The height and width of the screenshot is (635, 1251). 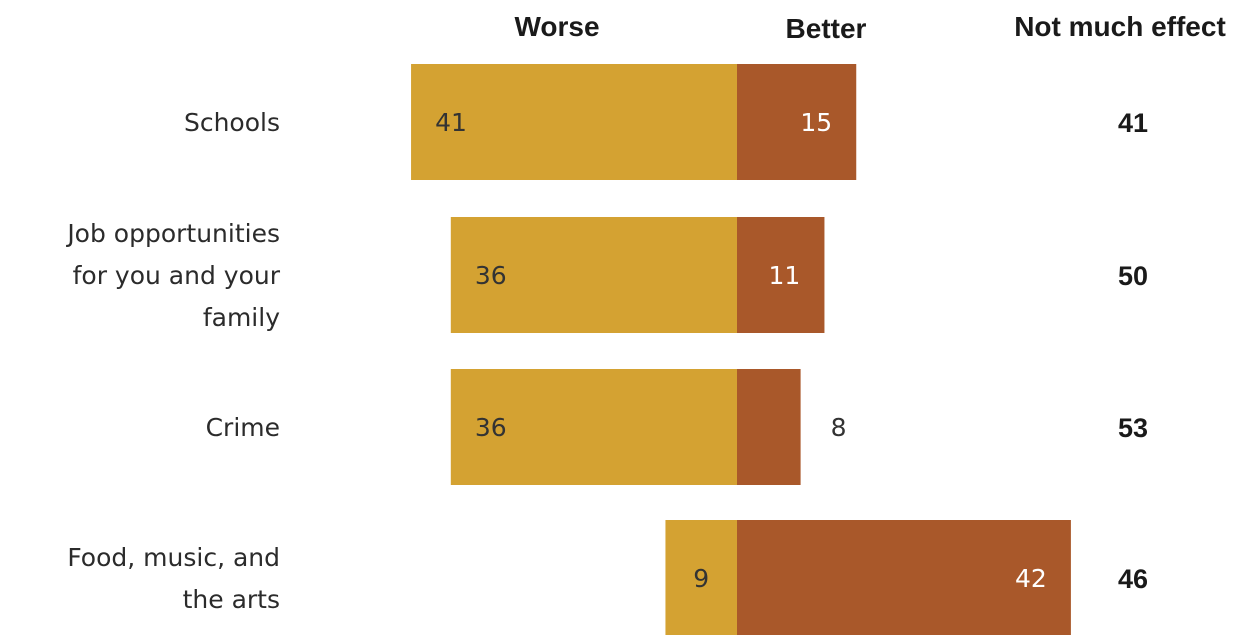 What do you see at coordinates (231, 599) in the screenshot?
I see `category-label: the arts` at bounding box center [231, 599].